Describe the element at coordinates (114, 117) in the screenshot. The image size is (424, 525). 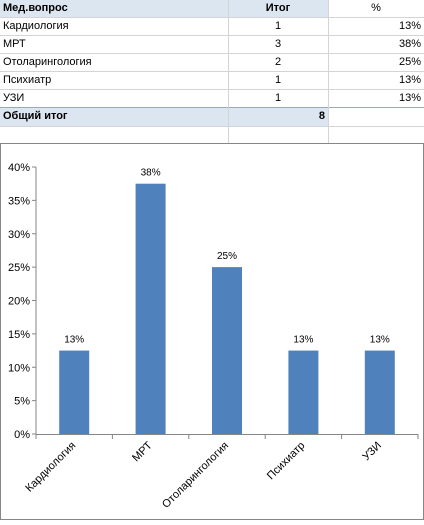
I see `total-label-cell: Общий итог` at that location.